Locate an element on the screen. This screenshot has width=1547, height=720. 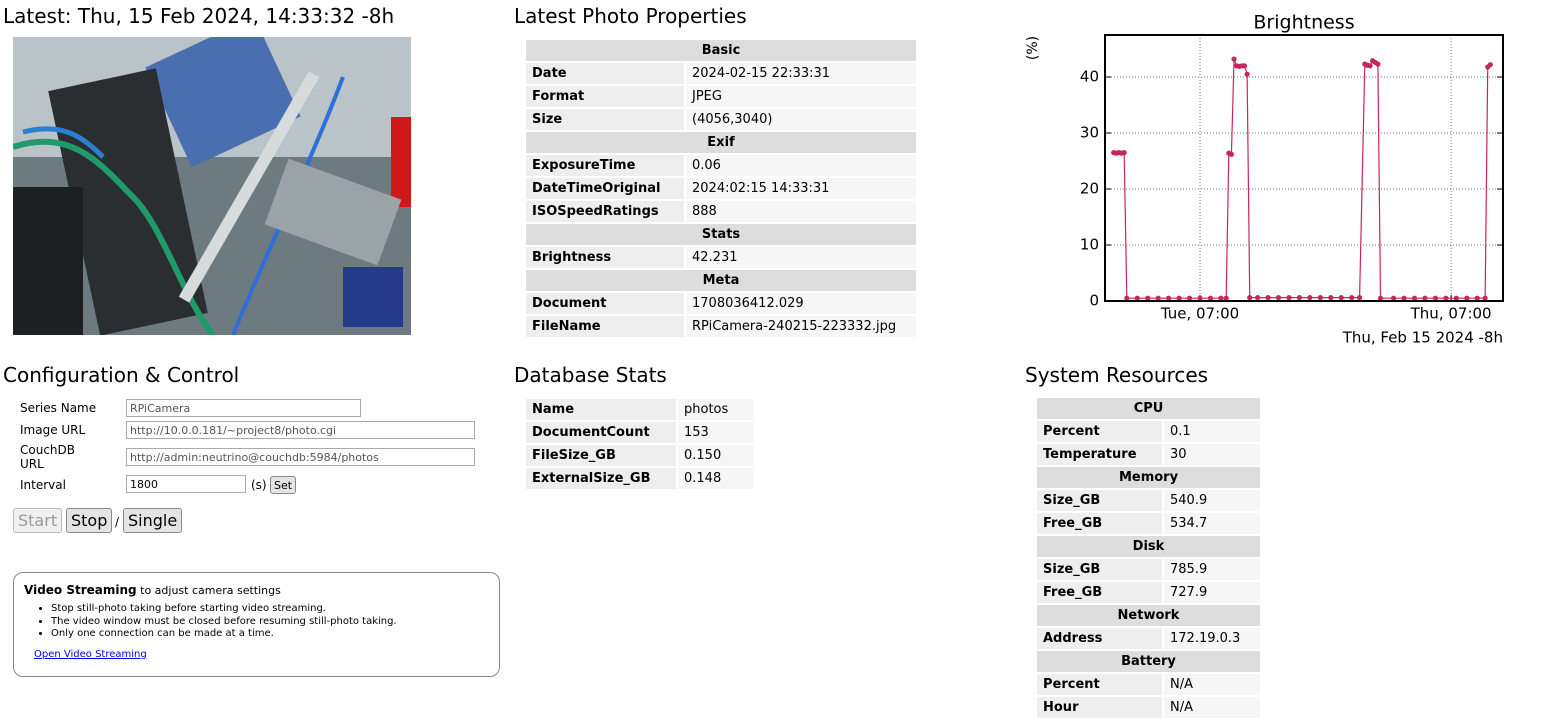
x-axis-label: Thu, Feb 15 2024 -8h is located at coordinates (1422, 338).